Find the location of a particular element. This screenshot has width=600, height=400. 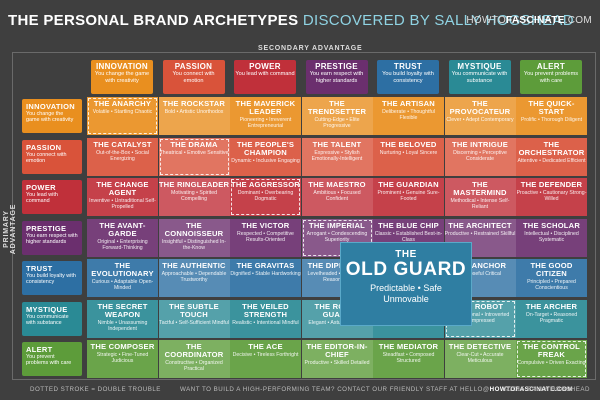

archetype-traits: Intellectual • Disciplined Systematic is located at coordinates (551, 236).